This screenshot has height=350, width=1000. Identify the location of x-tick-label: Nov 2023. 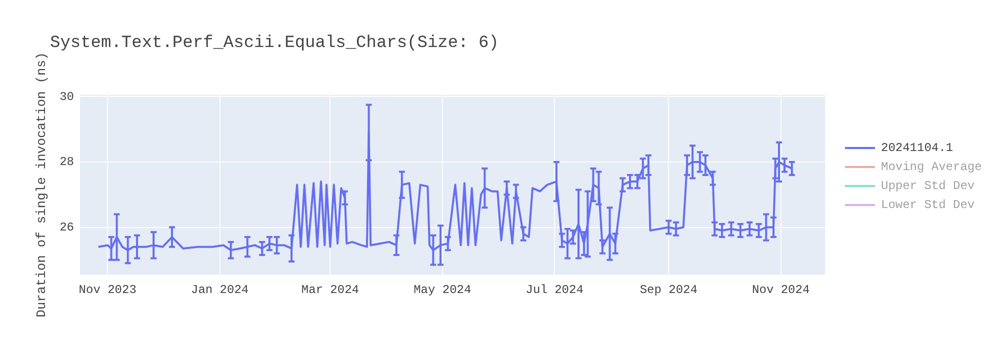
(107, 289).